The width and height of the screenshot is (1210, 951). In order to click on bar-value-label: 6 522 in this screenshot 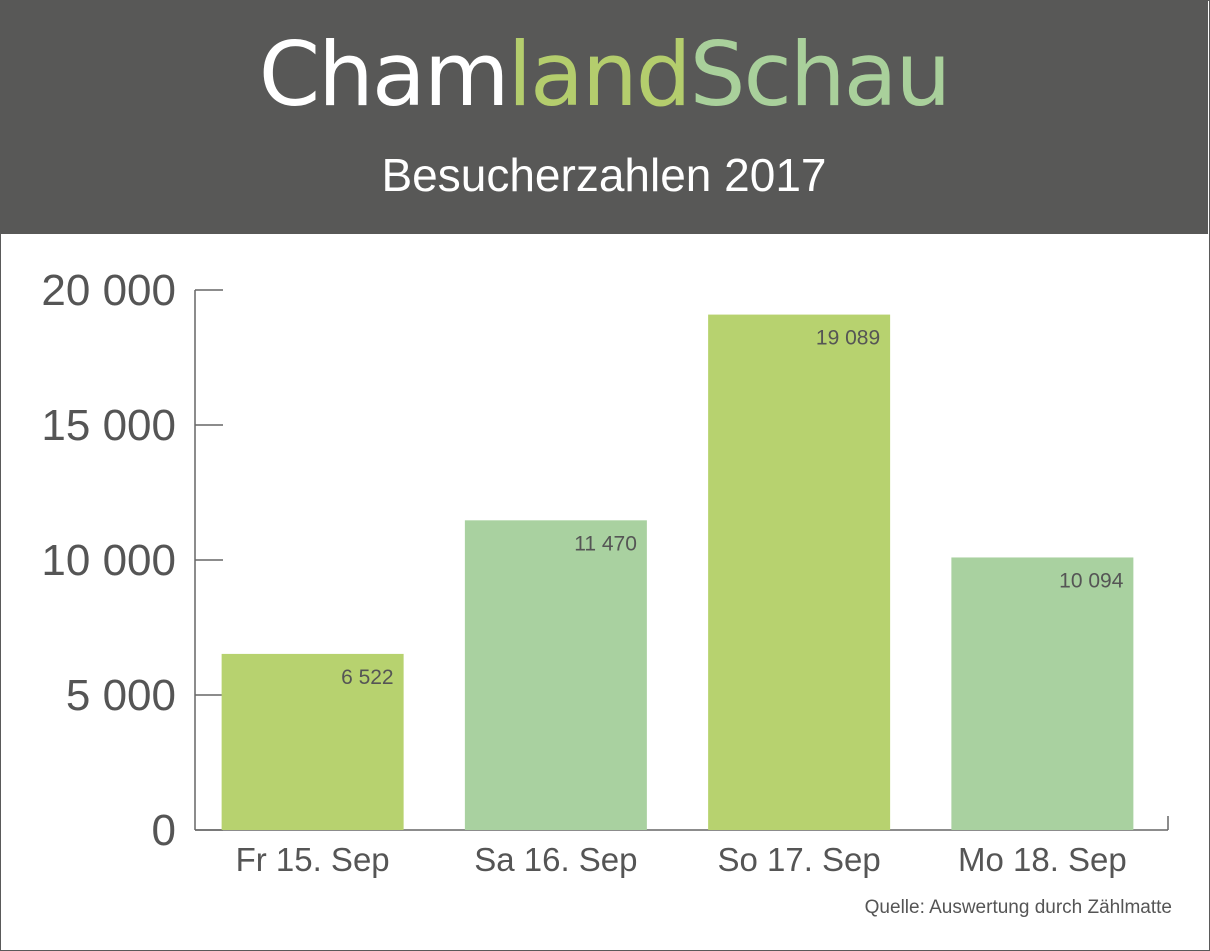, I will do `click(367, 677)`.